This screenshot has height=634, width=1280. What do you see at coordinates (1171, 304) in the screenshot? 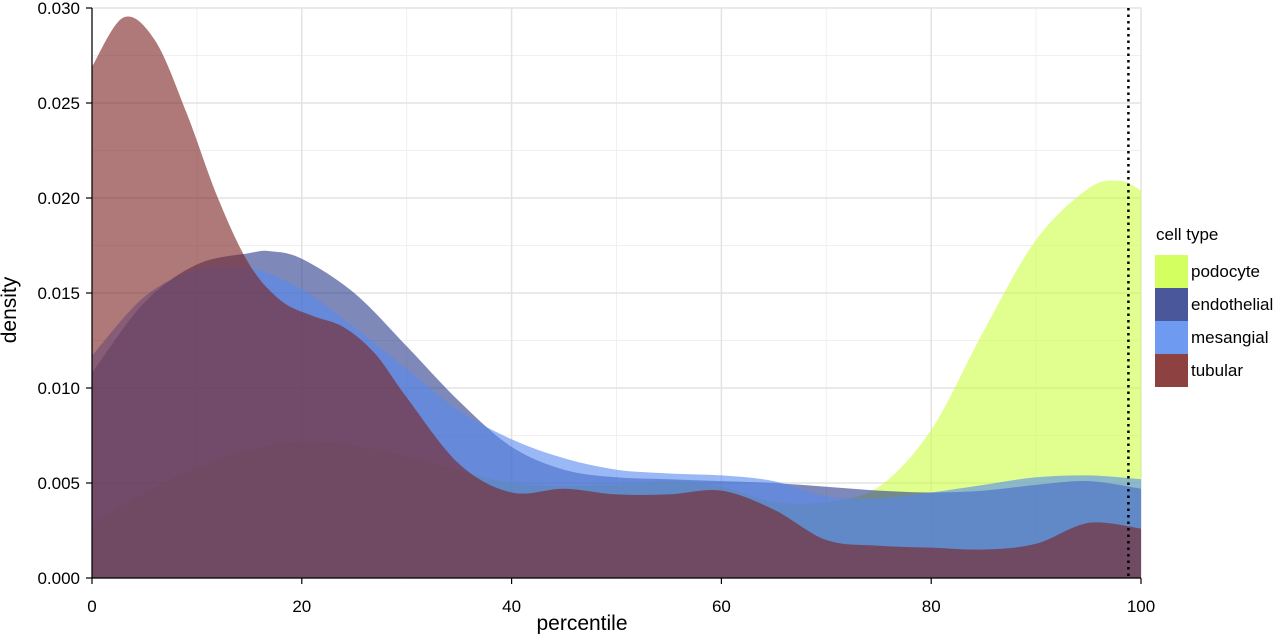
I see `legend-swatch-endothelial` at bounding box center [1171, 304].